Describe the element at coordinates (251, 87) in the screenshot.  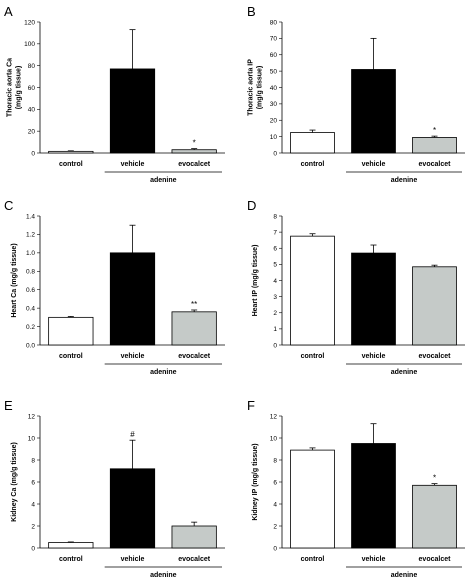
I see `y-axis-label: Thoracic aorta IP` at that location.